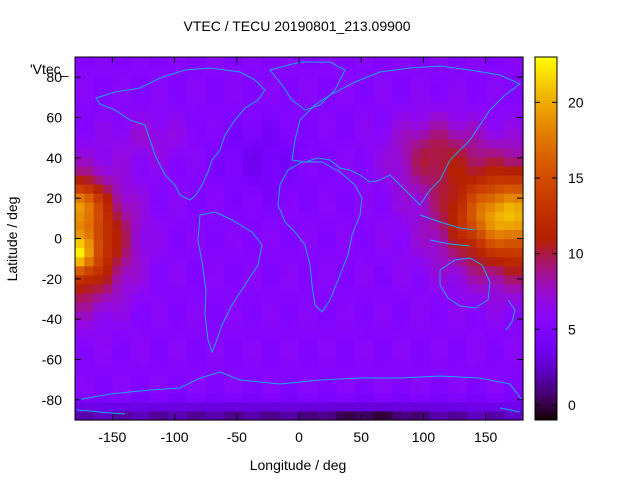 The height and width of the screenshot is (480, 640). I want to click on y-tick-label: -60, so click(52, 360).